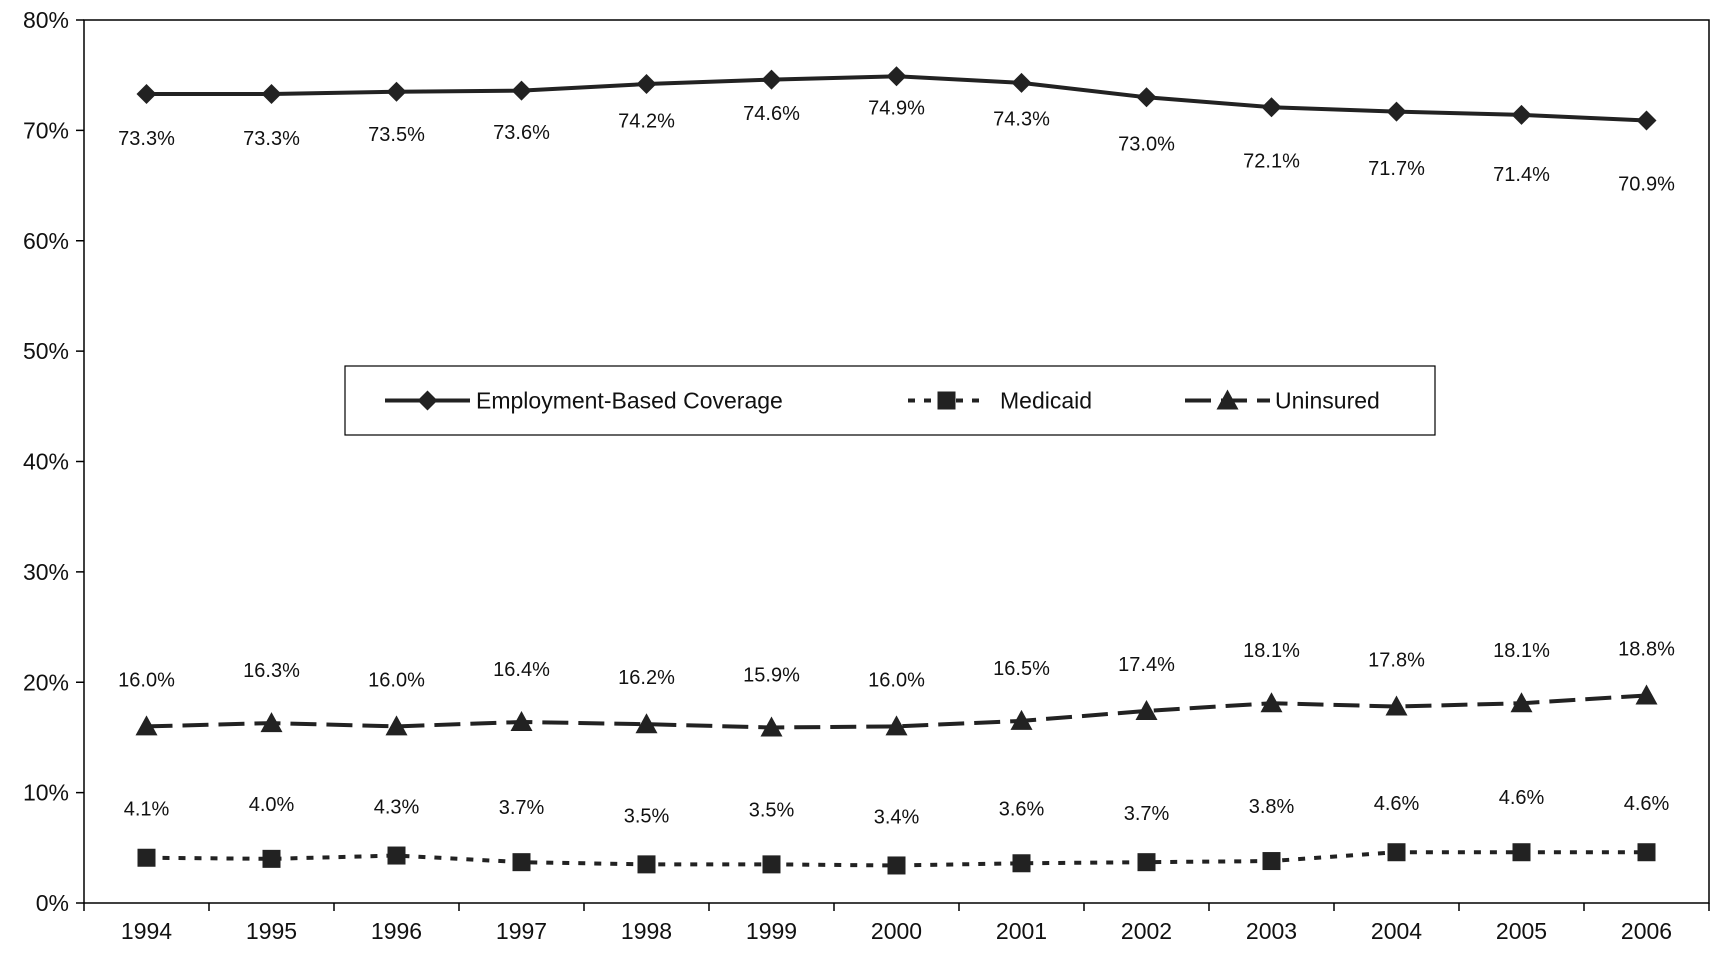  I want to click on data-label: 4.1%, so click(147, 810).